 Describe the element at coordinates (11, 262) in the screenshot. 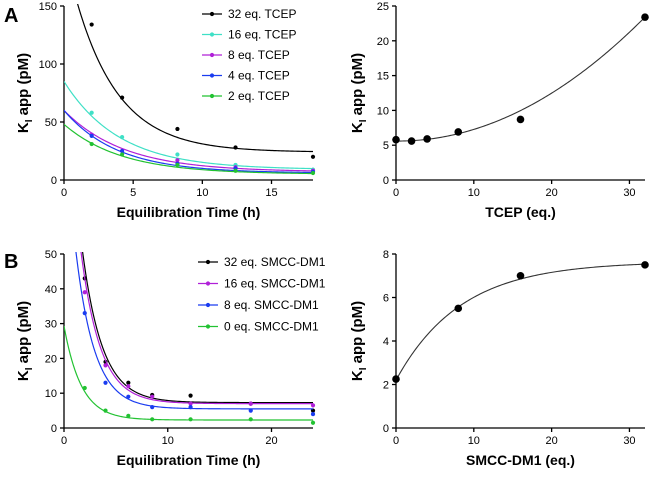

I see `panel-label: B` at that location.